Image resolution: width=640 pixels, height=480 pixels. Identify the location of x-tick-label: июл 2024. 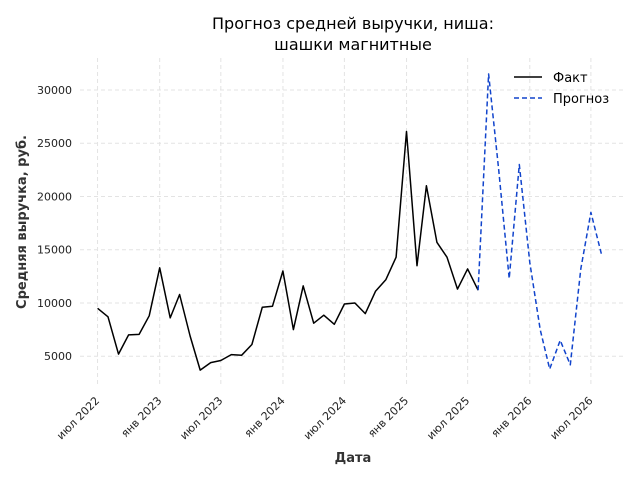
(325, 418).